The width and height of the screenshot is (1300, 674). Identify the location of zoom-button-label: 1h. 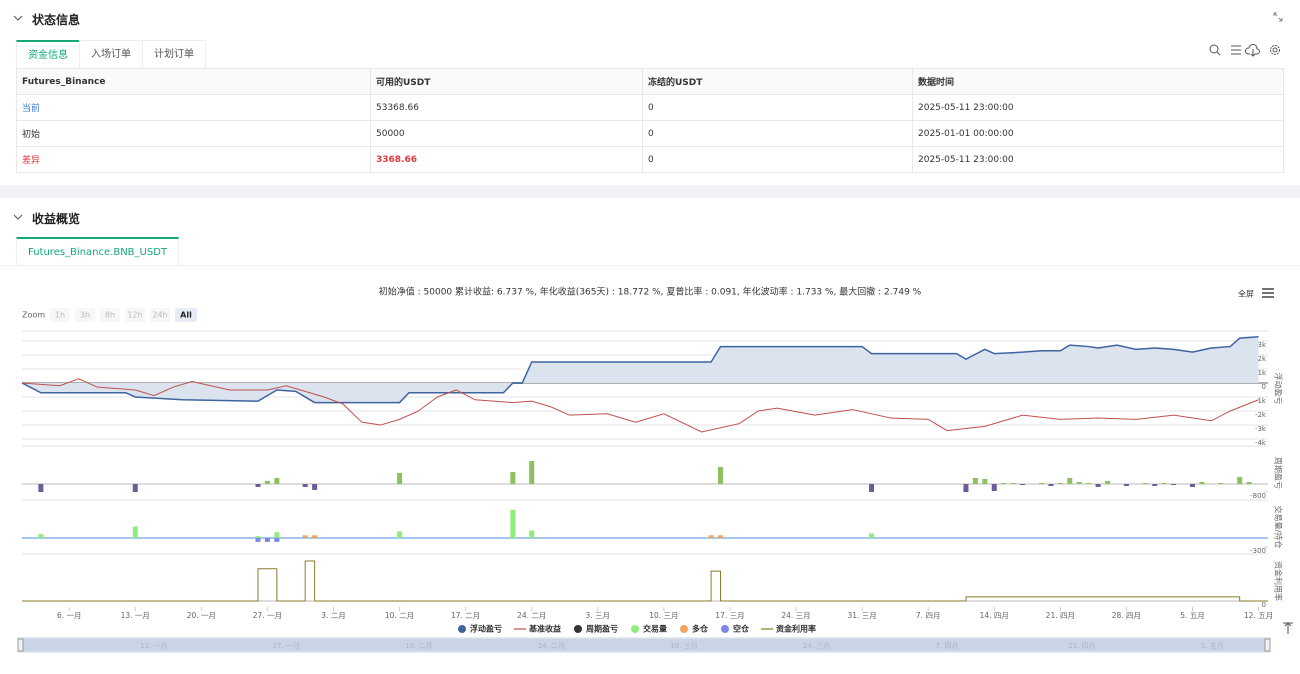
(60, 315).